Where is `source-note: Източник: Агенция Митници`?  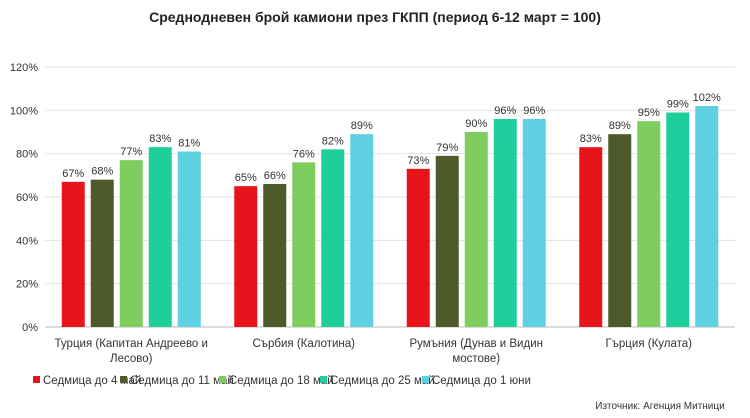
source-note: Източник: Агенция Митници is located at coordinates (659, 406).